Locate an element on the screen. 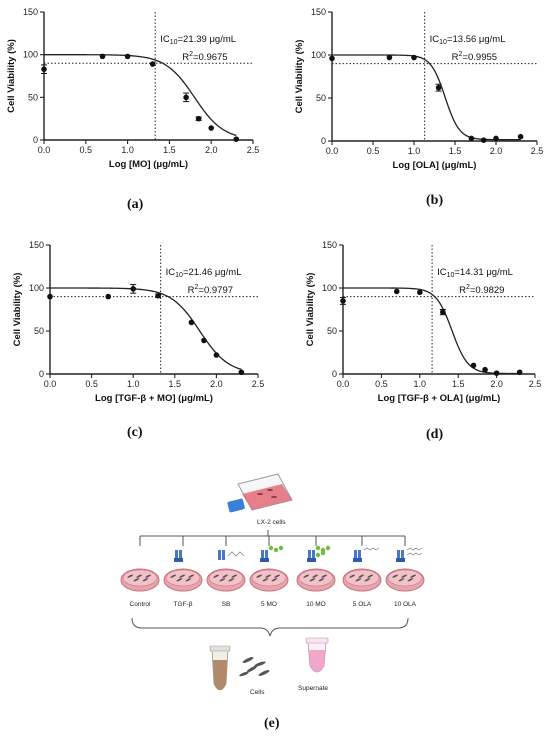  group-label: TGF-β is located at coordinates (183, 604).